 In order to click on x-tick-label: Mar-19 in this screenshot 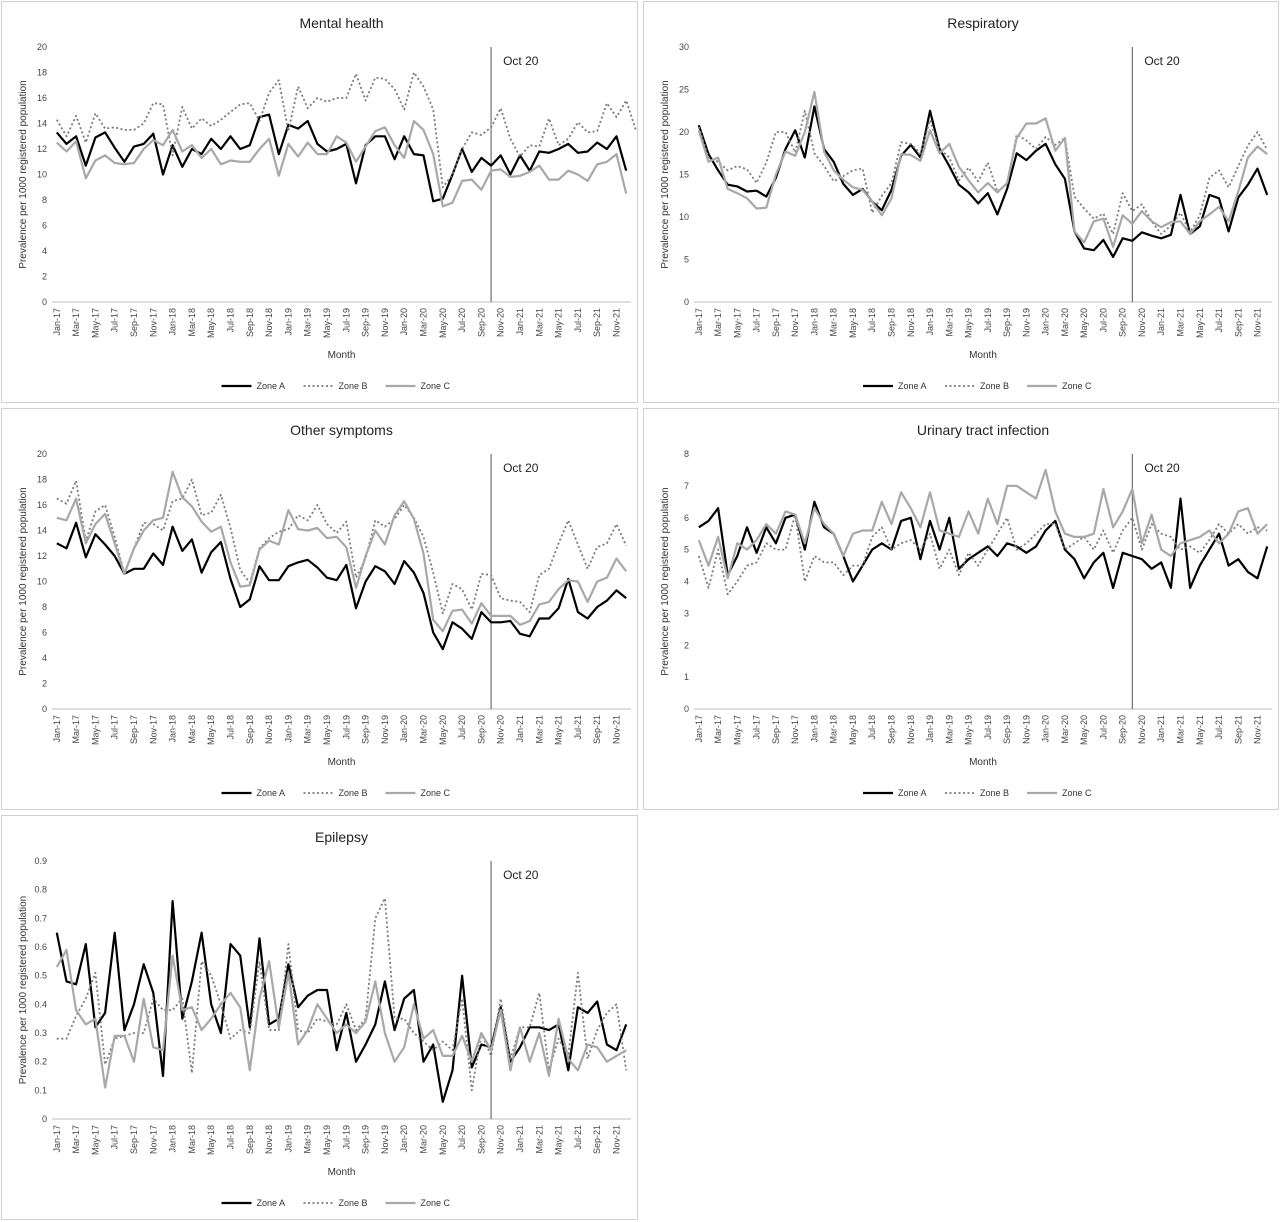, I will do `click(949, 729)`.